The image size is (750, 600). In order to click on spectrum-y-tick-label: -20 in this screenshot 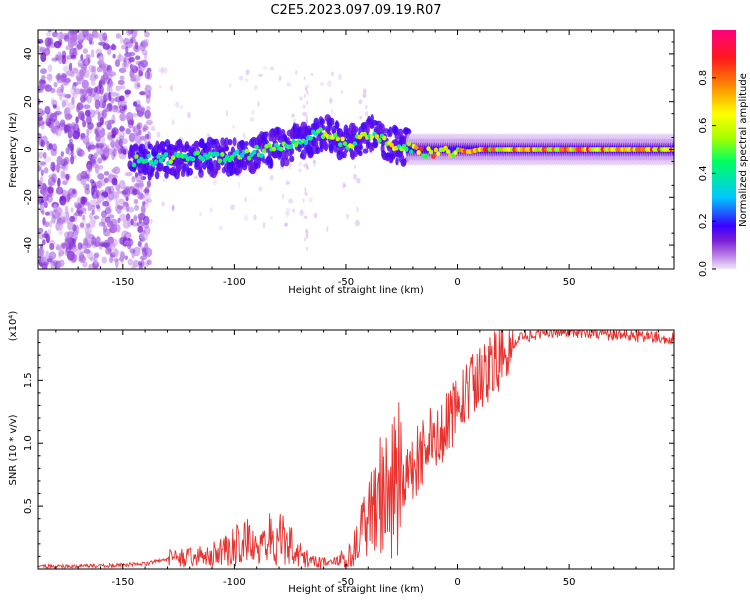, I will do `click(28, 197)`.